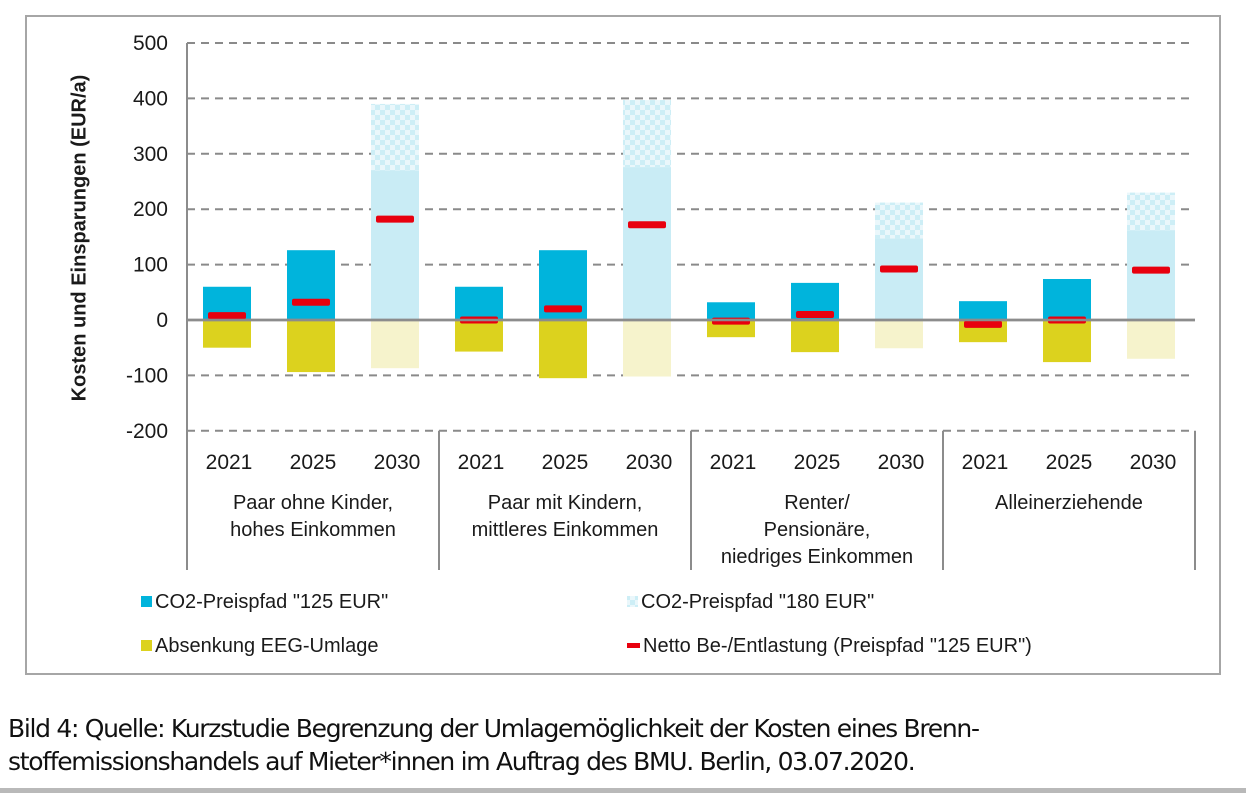 The width and height of the screenshot is (1246, 793). Describe the element at coordinates (757, 602) in the screenshot. I see `legend-label-co2-180: CO2-Preispfad "180 EUR"` at that location.